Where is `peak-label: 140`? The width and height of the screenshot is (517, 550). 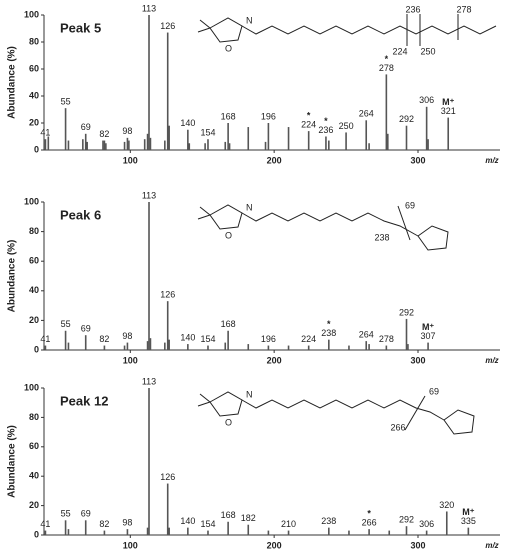 peak-label: 140 is located at coordinates (187, 337).